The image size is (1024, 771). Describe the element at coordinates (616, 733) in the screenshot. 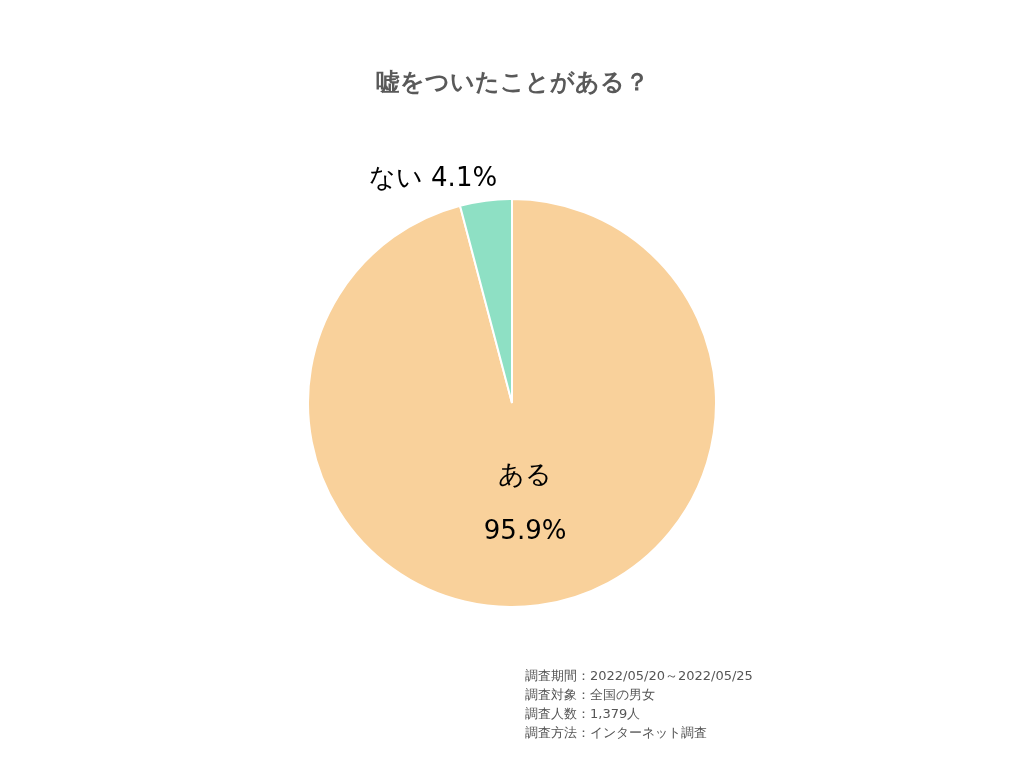

I see `text: 調査方法：インターネット調査` at that location.